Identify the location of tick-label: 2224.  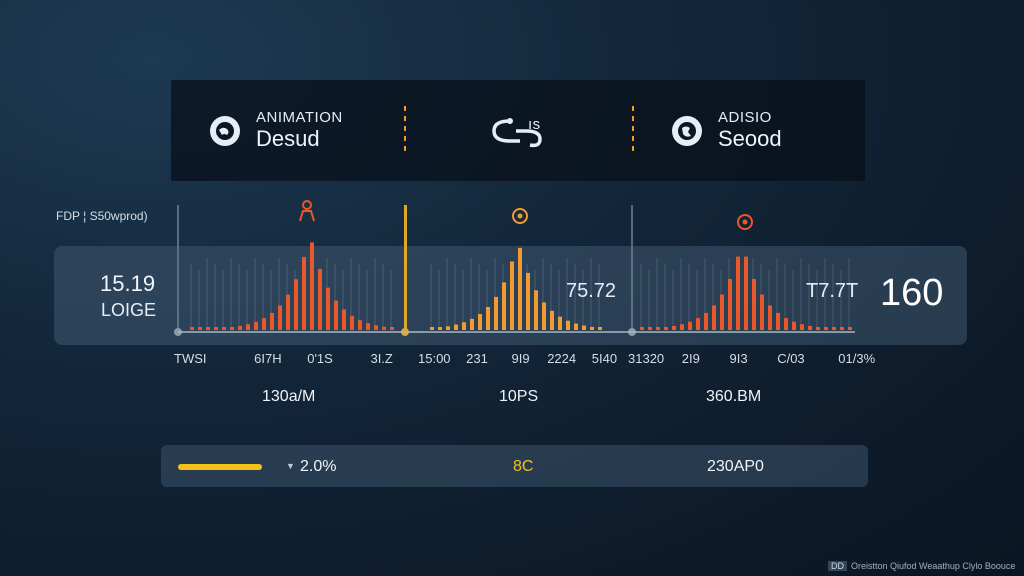
(562, 358).